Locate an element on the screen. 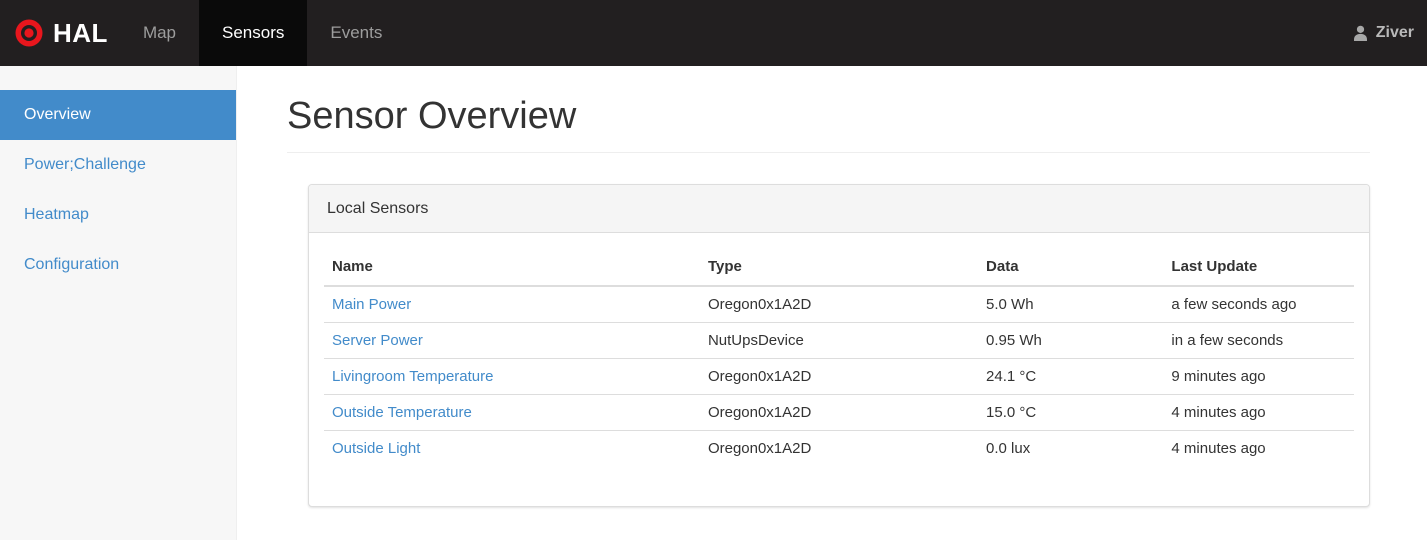 This screenshot has height=540, width=1427. brand-logo-link: HAL is located at coordinates (60, 33).